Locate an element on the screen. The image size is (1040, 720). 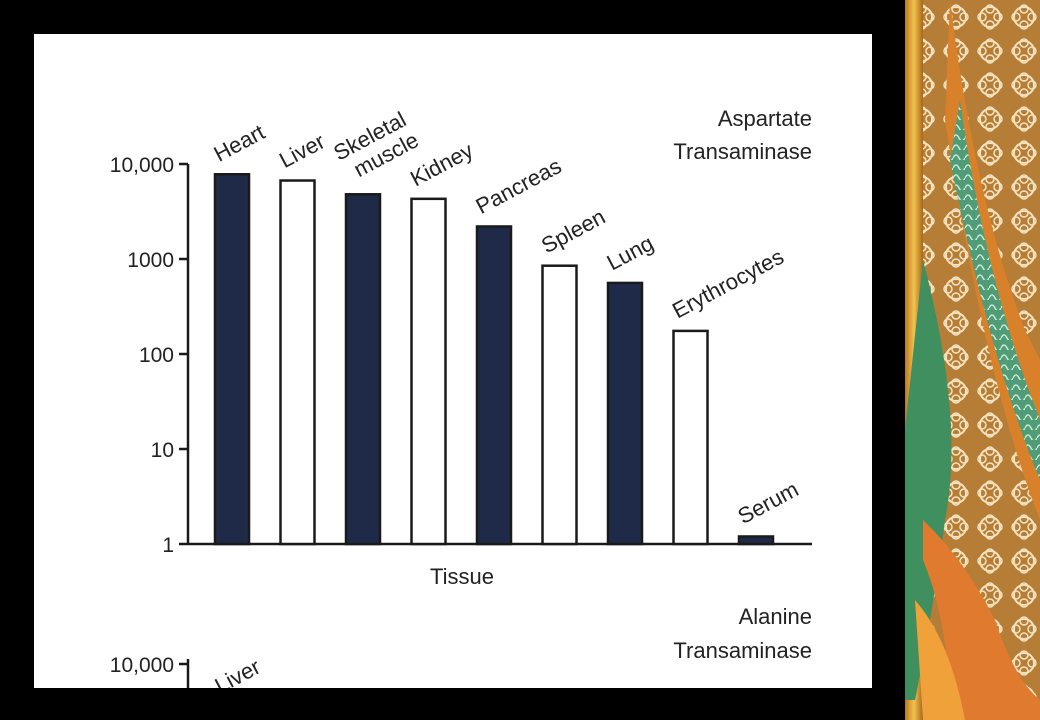
bar-heart is located at coordinates (232, 359).